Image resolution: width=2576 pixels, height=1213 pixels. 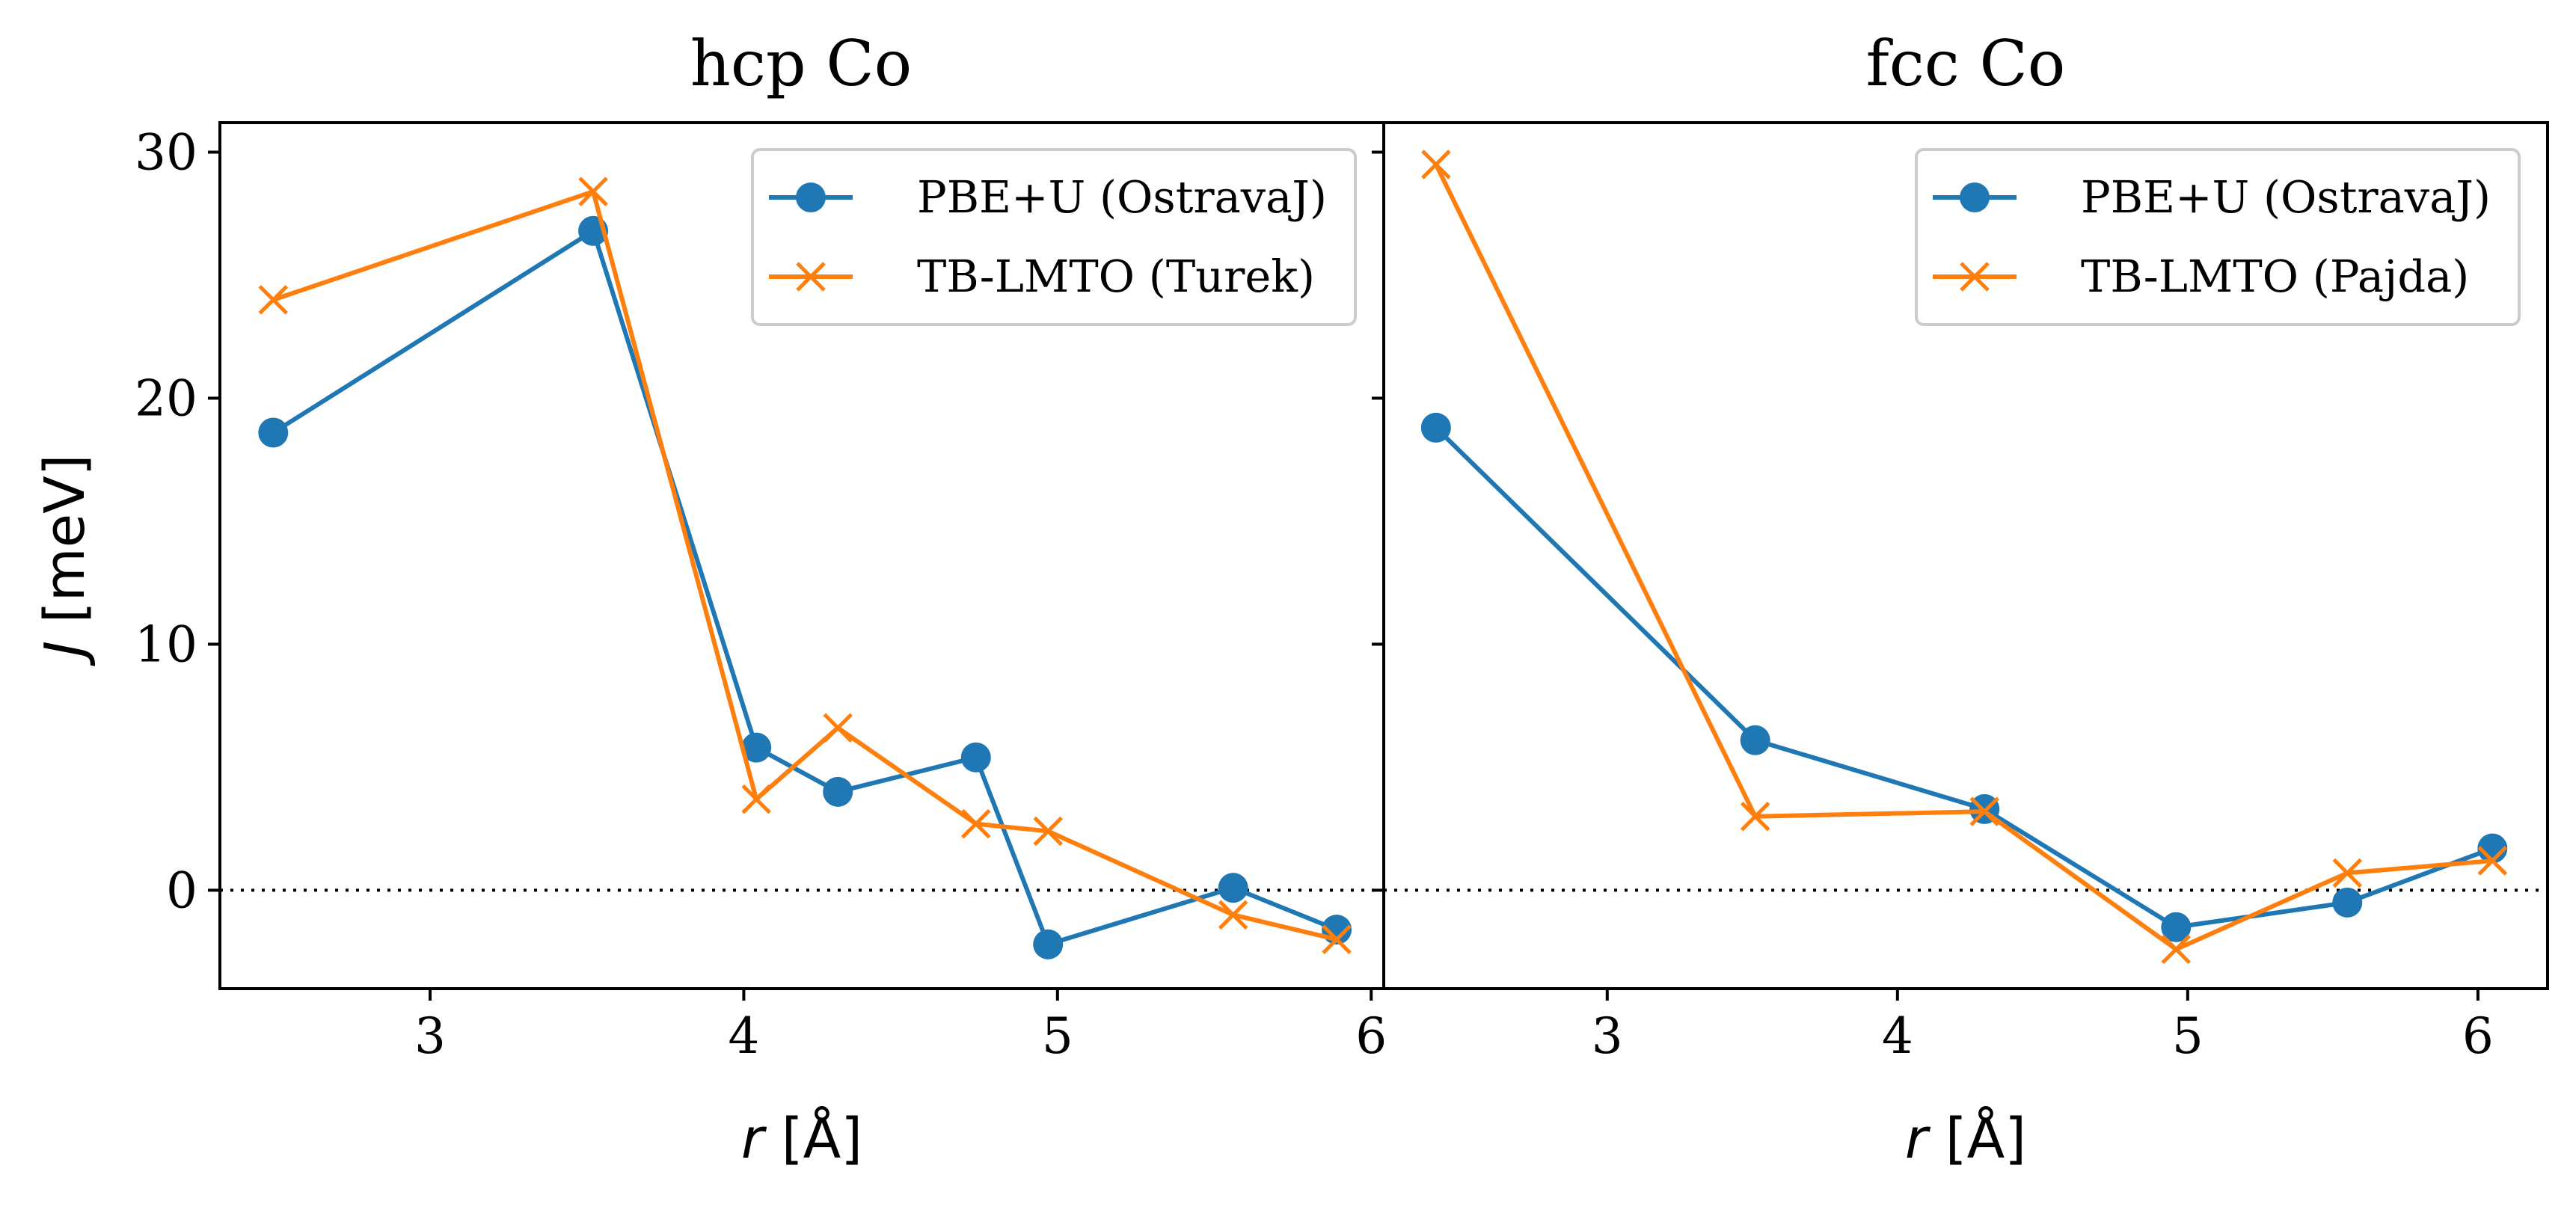 What do you see at coordinates (2275, 277) in the screenshot?
I see `legend-label-2: TB-LMTO (Pajda)` at bounding box center [2275, 277].